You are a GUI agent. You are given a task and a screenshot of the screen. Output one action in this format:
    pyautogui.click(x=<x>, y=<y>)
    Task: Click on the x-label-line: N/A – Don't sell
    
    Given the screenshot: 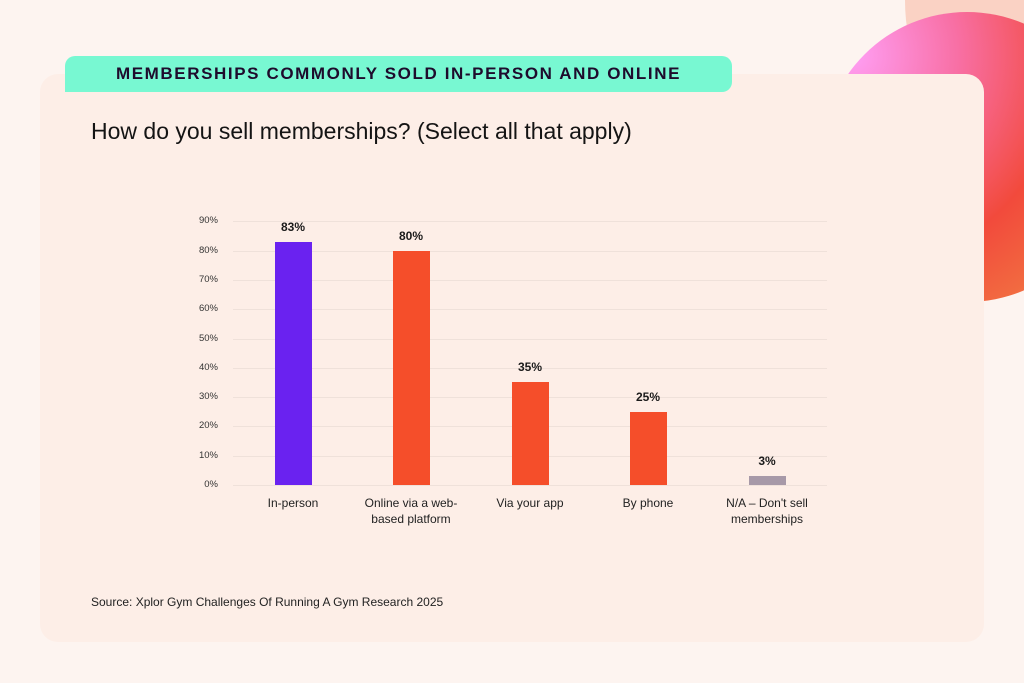 What is the action you would take?
    pyautogui.click(x=767, y=503)
    